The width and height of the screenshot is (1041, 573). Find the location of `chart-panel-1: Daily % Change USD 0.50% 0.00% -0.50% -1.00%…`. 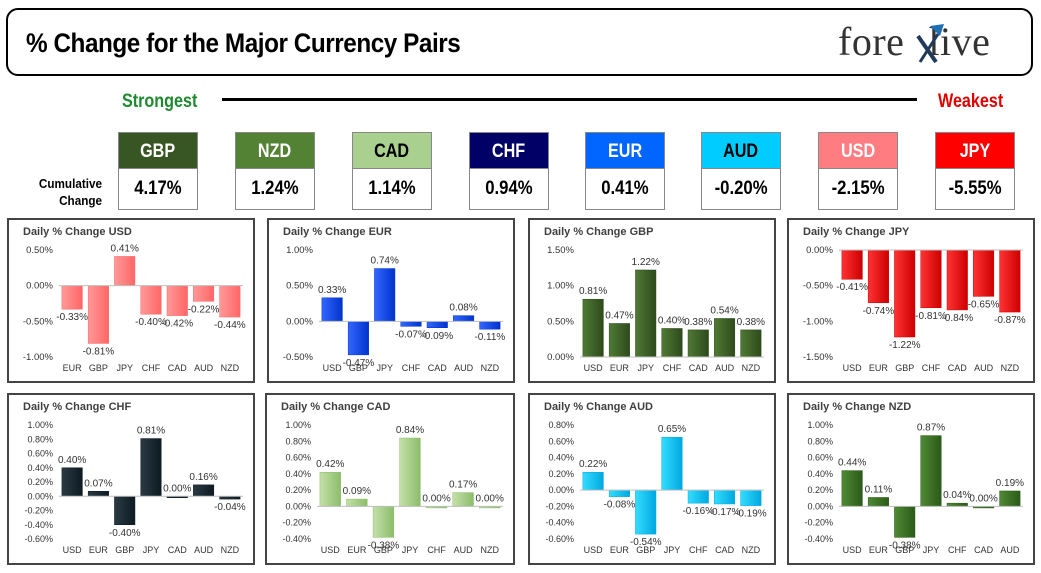

chart-panel-1: Daily % Change USD 0.50% 0.00% -0.50% -1.00%… is located at coordinates (131, 300).